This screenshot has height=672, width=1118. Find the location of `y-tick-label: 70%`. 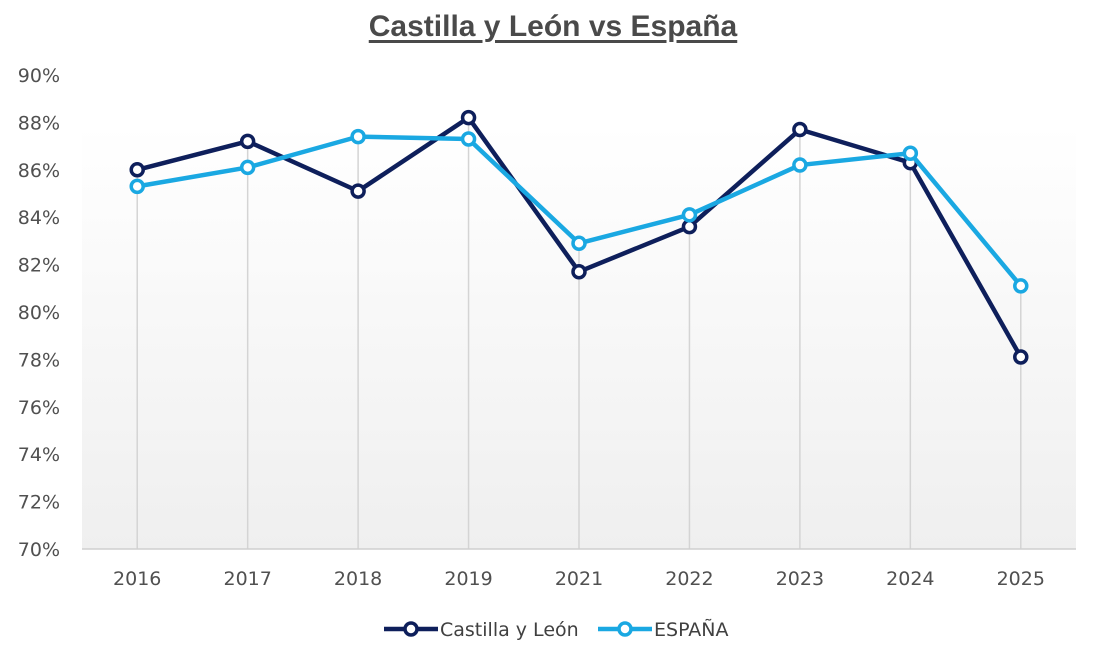

y-tick-label: 70% is located at coordinates (39, 550).